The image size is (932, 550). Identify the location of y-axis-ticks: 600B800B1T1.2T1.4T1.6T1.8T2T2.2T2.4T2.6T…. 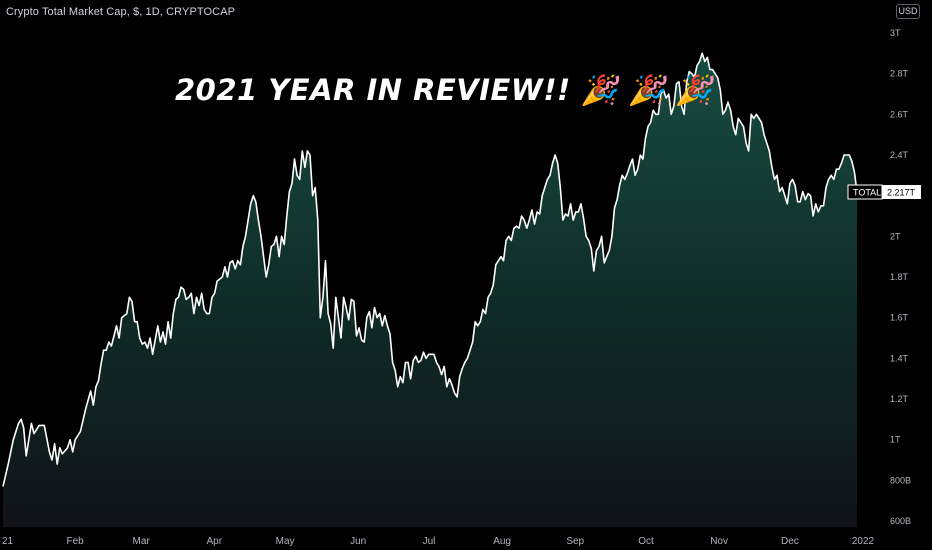
(900, 277).